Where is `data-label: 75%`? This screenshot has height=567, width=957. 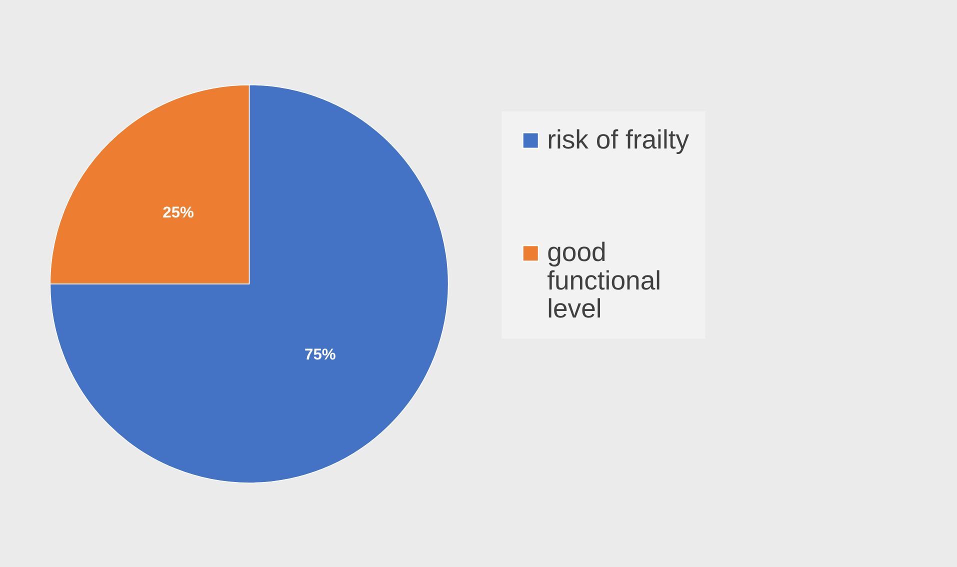 data-label: 75% is located at coordinates (320, 355).